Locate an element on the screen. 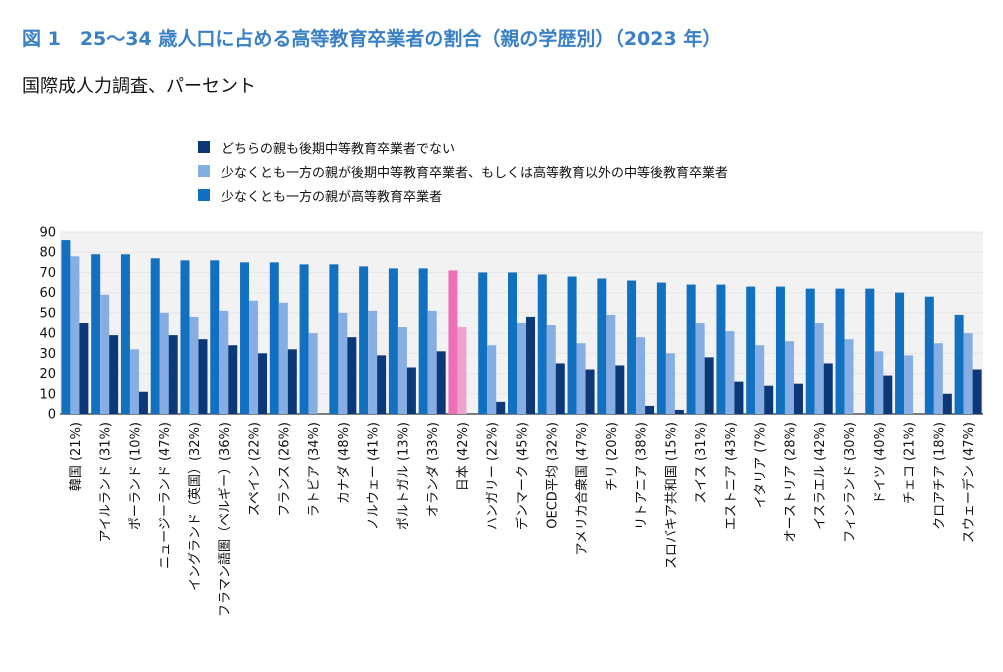 Image resolution: width=1003 pixels, height=672 pixels. y-tick-label: 90 is located at coordinates (47, 233).